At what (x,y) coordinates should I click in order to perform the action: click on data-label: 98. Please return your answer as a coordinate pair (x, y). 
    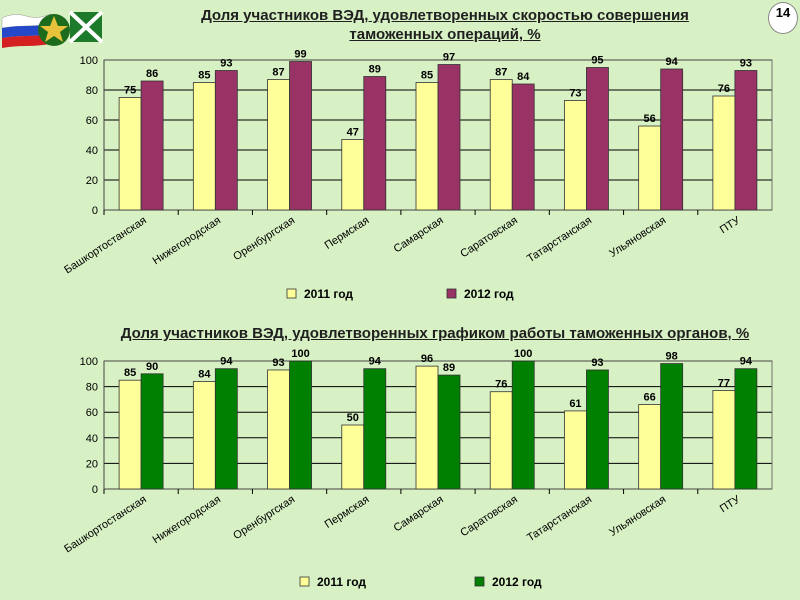
    Looking at the image, I should click on (672, 357).